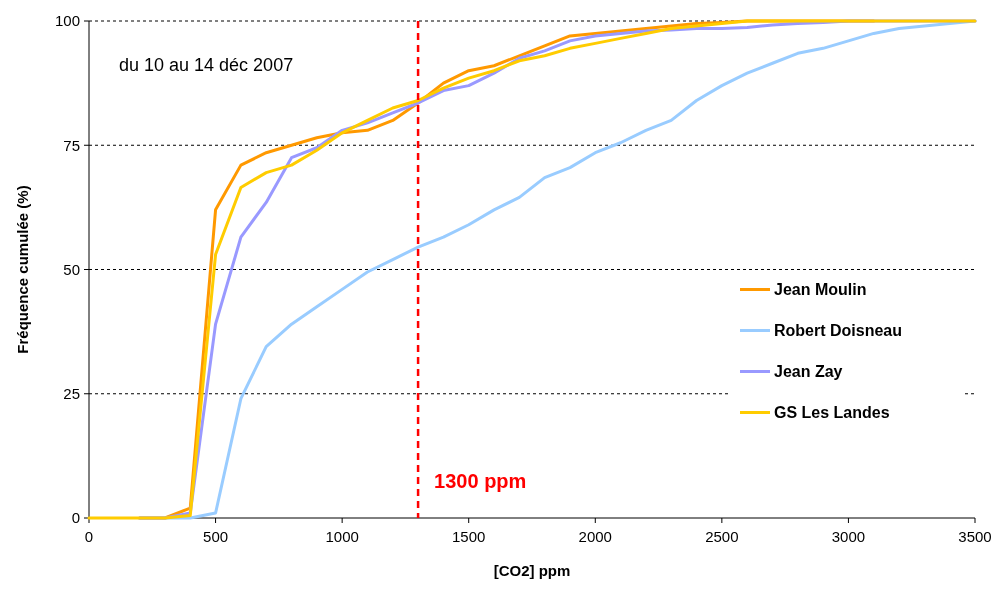  I want to click on x-tick-label: 500, so click(216, 536).